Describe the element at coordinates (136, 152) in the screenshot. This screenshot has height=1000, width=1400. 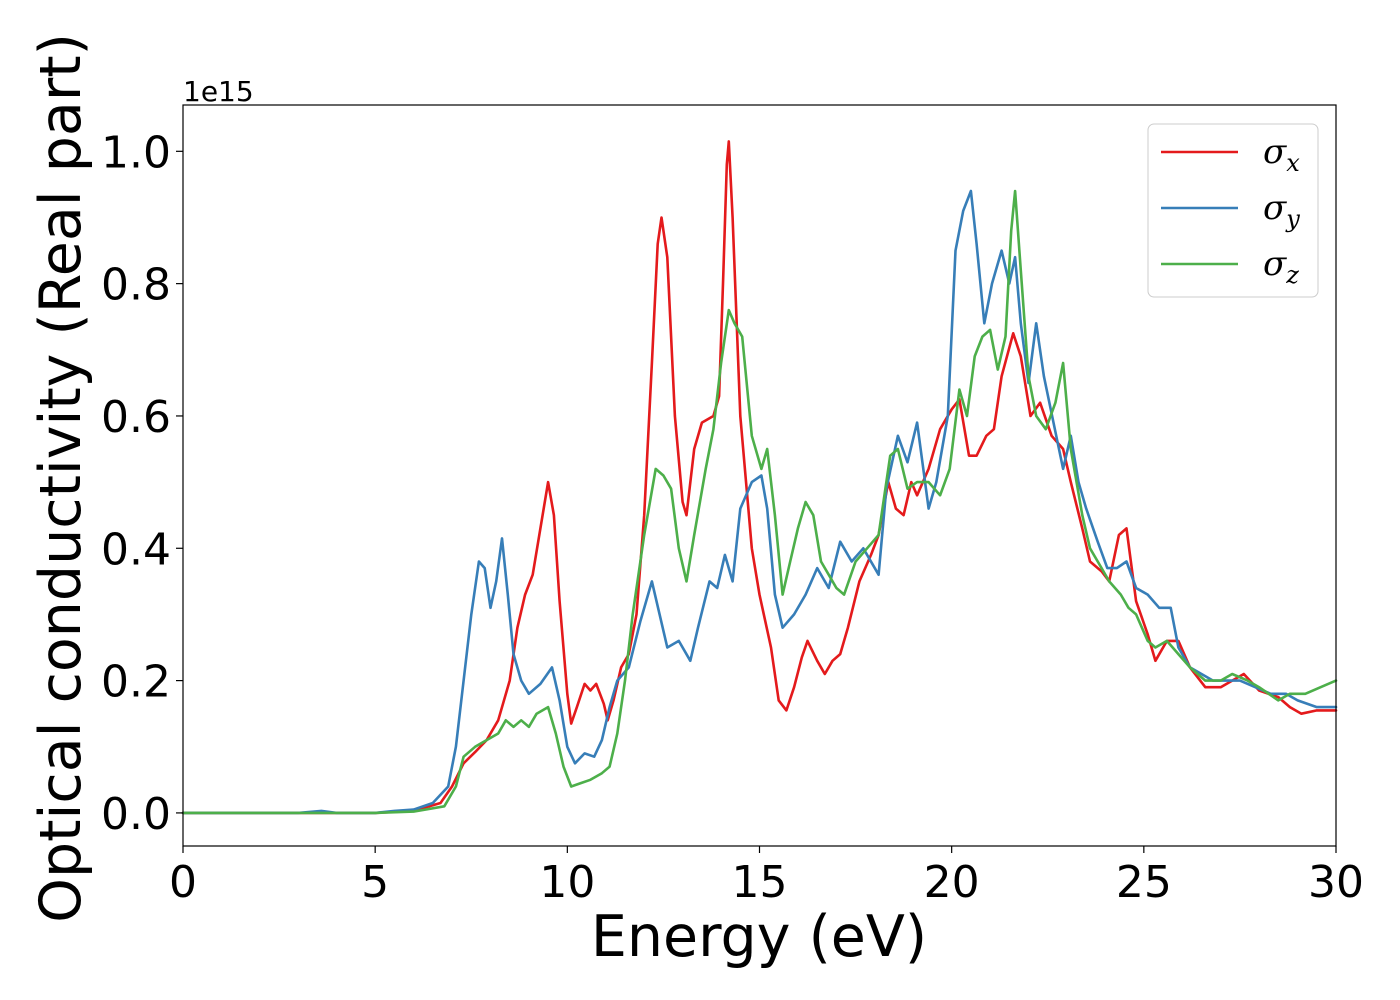
I see `y-tick-label: 1.0` at that location.